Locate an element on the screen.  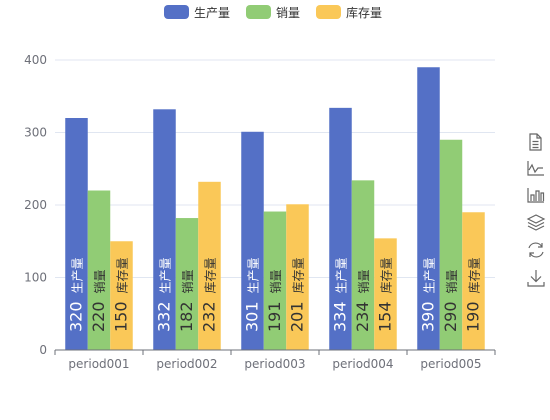
toolbox is located at coordinates (536, 210).